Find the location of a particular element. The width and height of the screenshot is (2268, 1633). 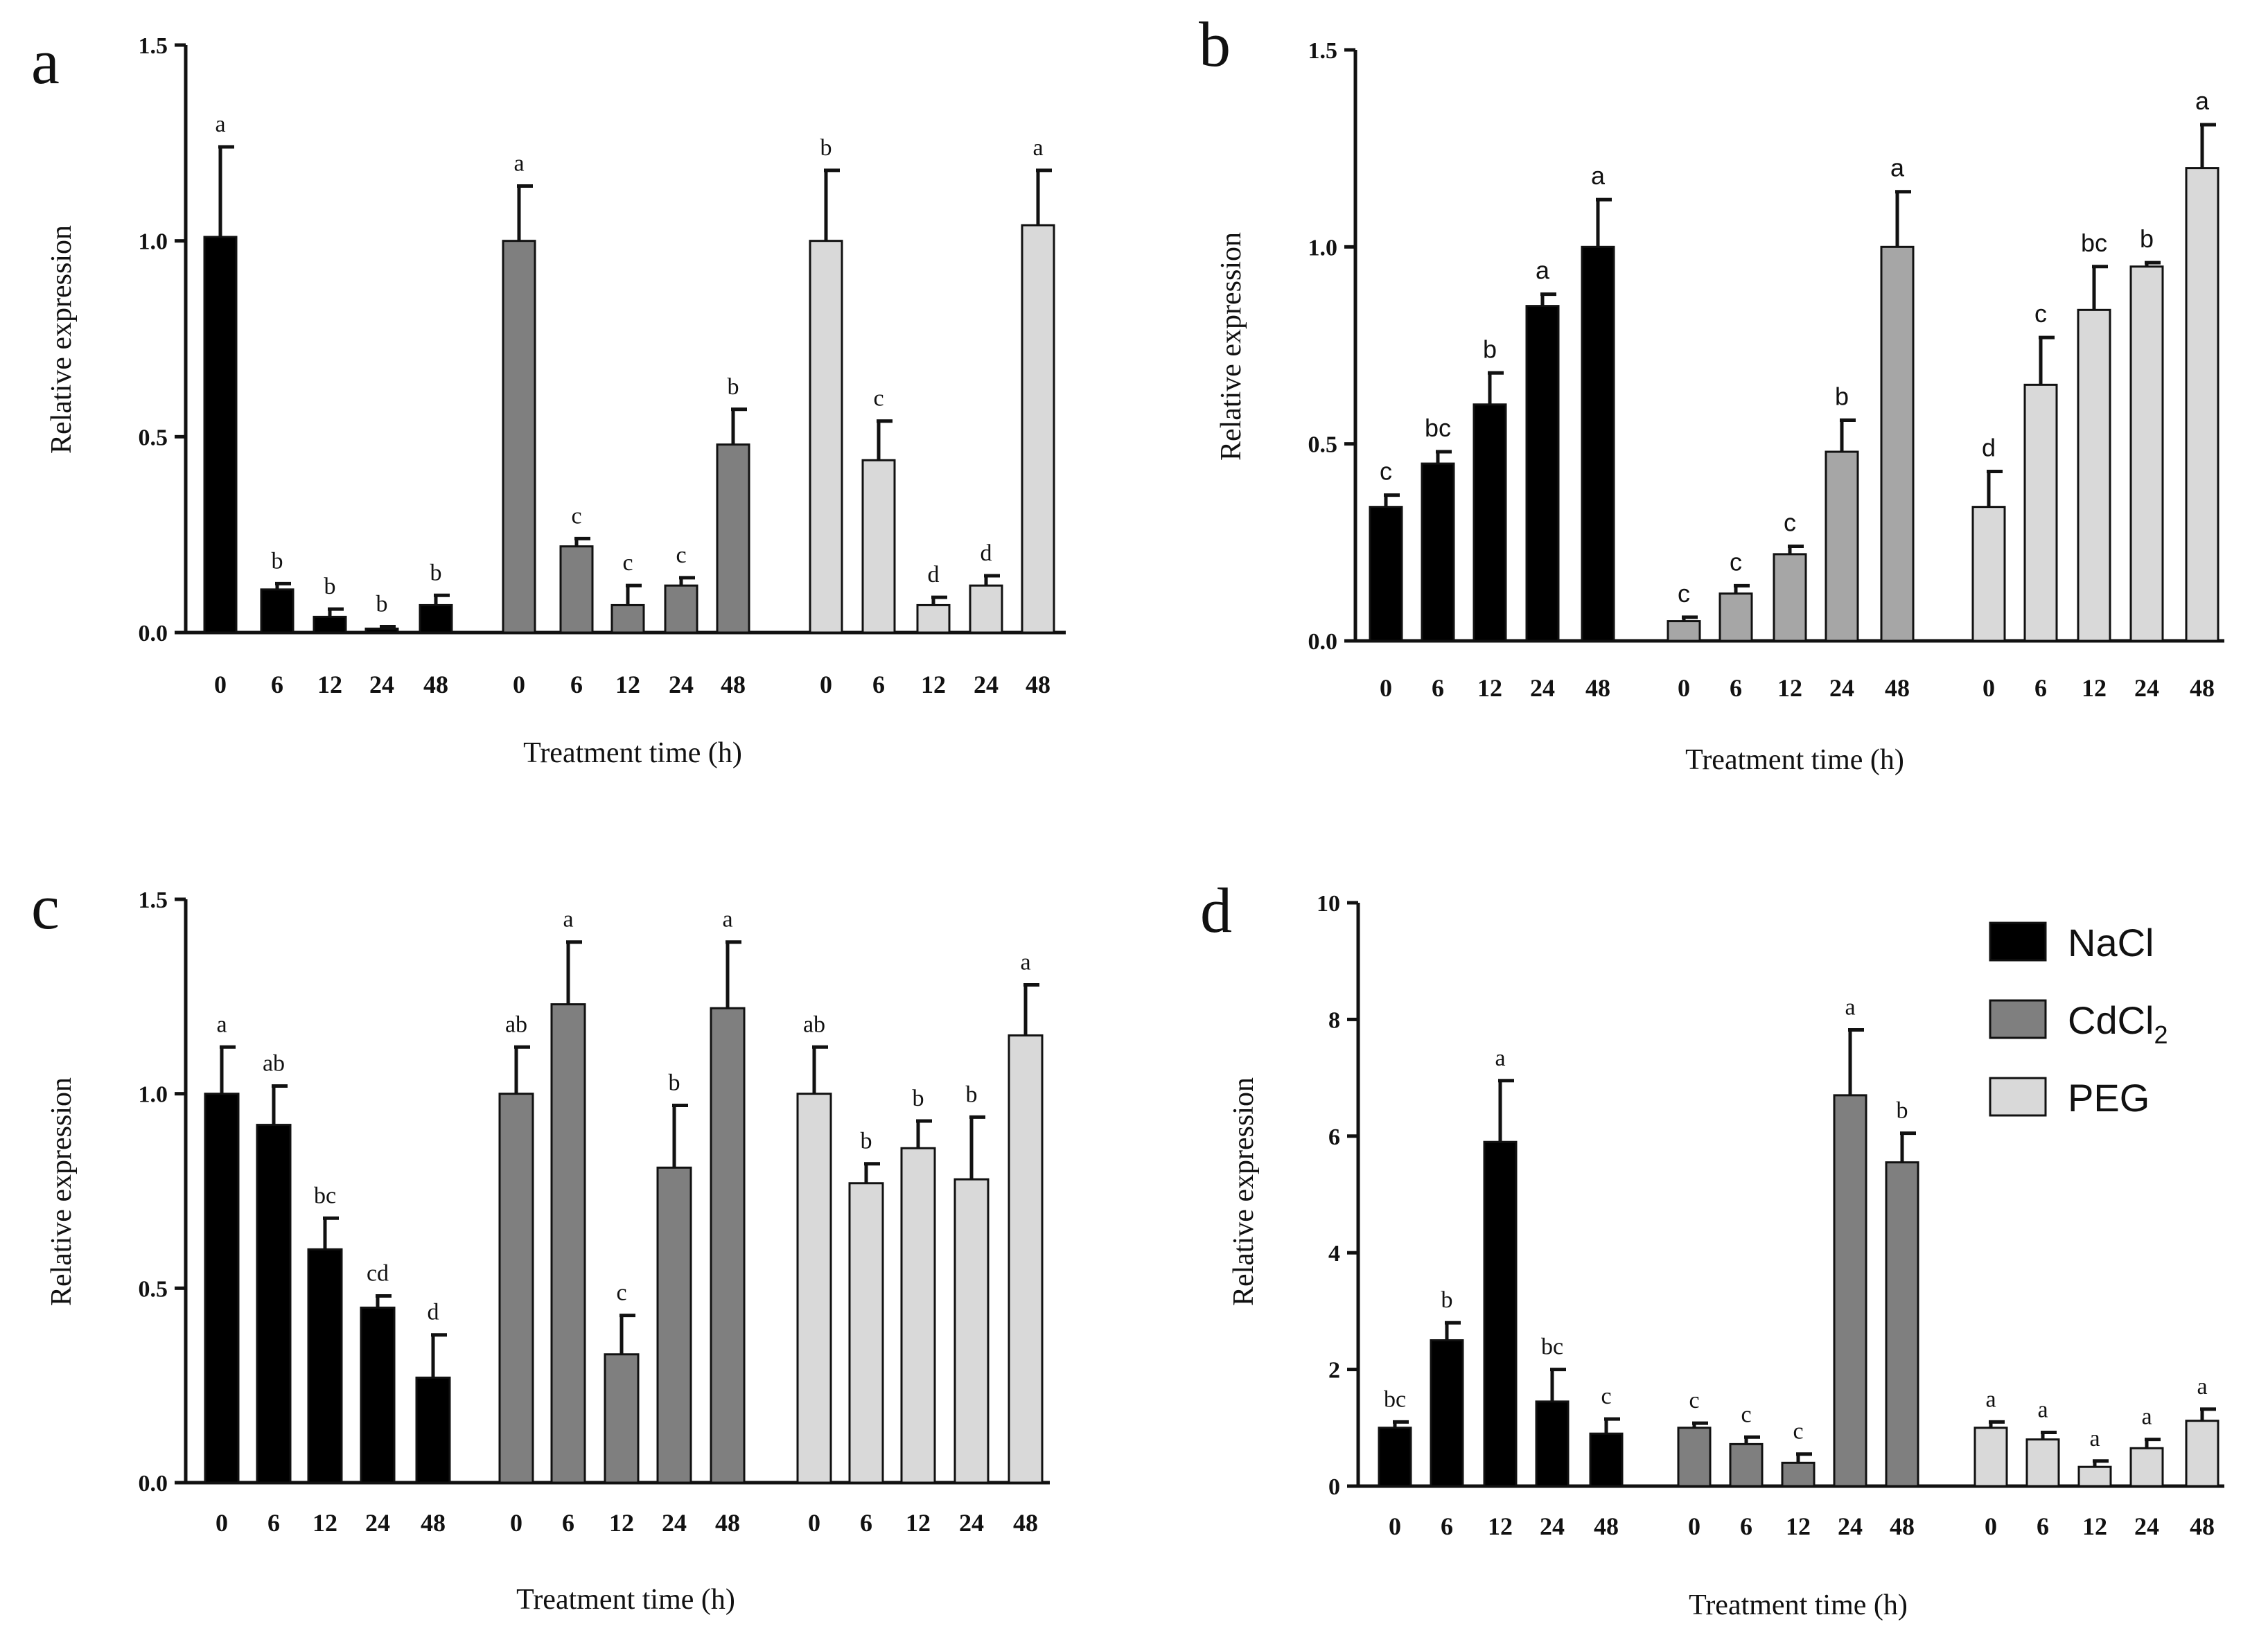

panel-label: c is located at coordinates (45, 907).